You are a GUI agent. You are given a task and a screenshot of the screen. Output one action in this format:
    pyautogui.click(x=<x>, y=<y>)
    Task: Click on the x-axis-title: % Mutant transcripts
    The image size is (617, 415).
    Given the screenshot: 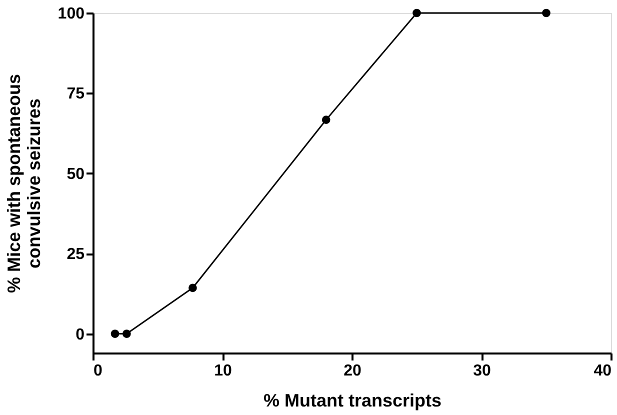 What is the action you would take?
    pyautogui.click(x=352, y=400)
    